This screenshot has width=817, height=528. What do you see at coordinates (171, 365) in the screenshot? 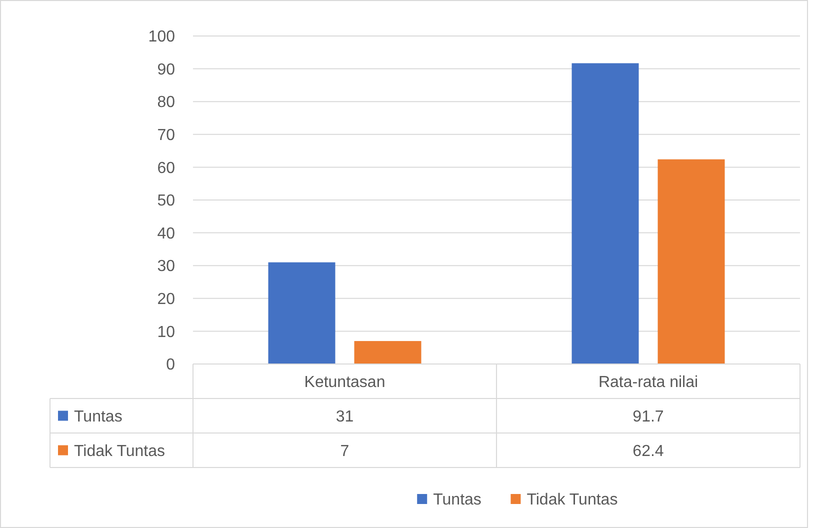
I see `y-tick-label: 0` at bounding box center [171, 365].